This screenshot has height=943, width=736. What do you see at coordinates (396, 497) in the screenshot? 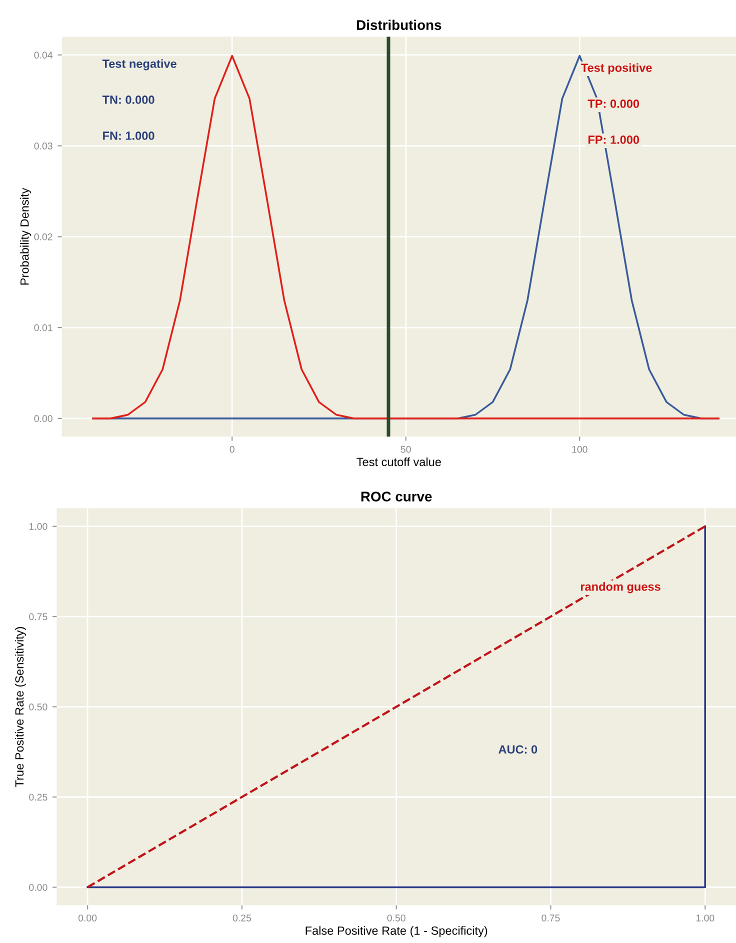
I see `chart-title: ROC curve` at bounding box center [396, 497].